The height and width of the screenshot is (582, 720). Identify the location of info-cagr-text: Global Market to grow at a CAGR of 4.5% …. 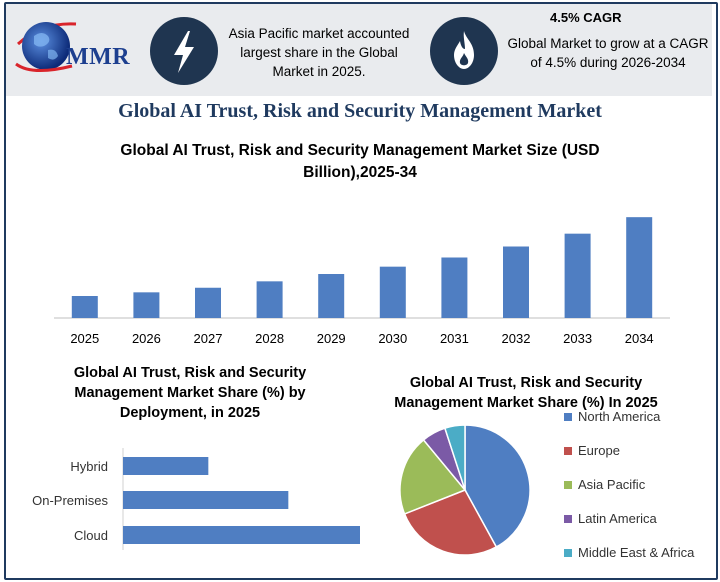
(608, 53).